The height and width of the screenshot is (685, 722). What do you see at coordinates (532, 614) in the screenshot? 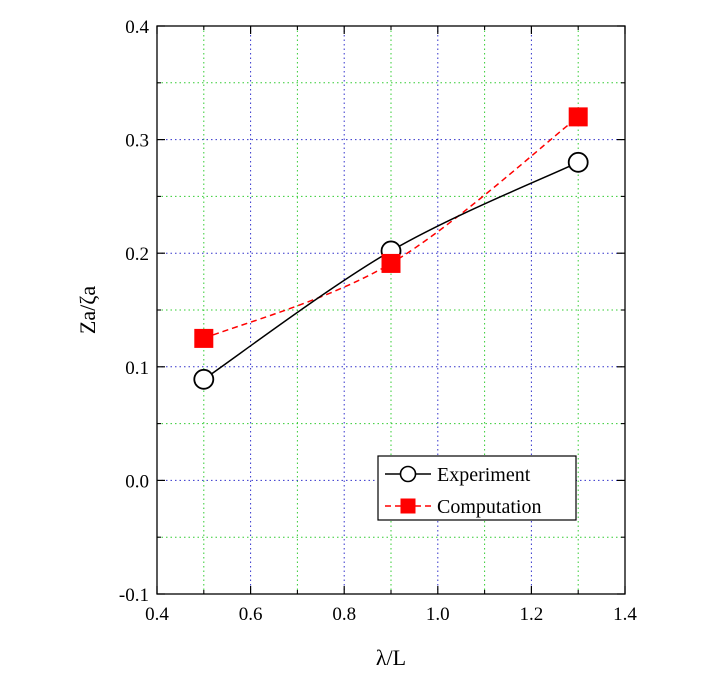
I see `x-tick-label: 1.2` at bounding box center [532, 614].